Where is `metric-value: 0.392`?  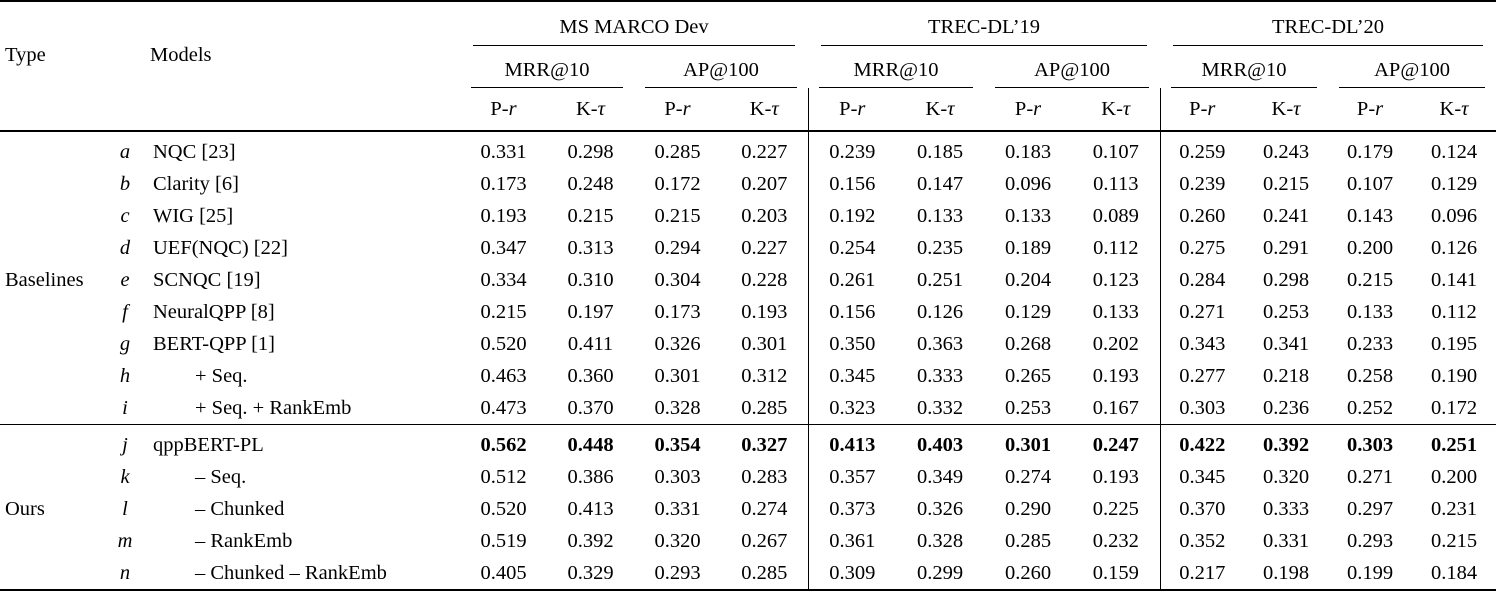
metric-value: 0.392 is located at coordinates (590, 540).